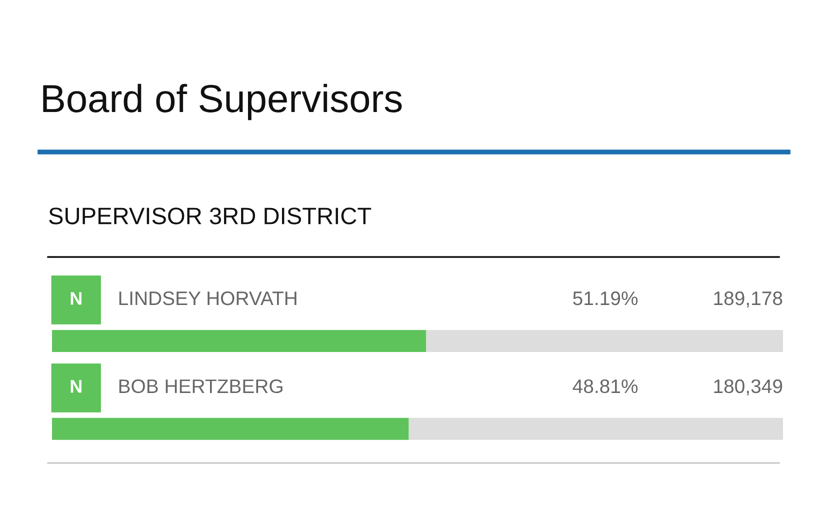  What do you see at coordinates (605, 298) in the screenshot?
I see `annotation: 51.19%` at bounding box center [605, 298].